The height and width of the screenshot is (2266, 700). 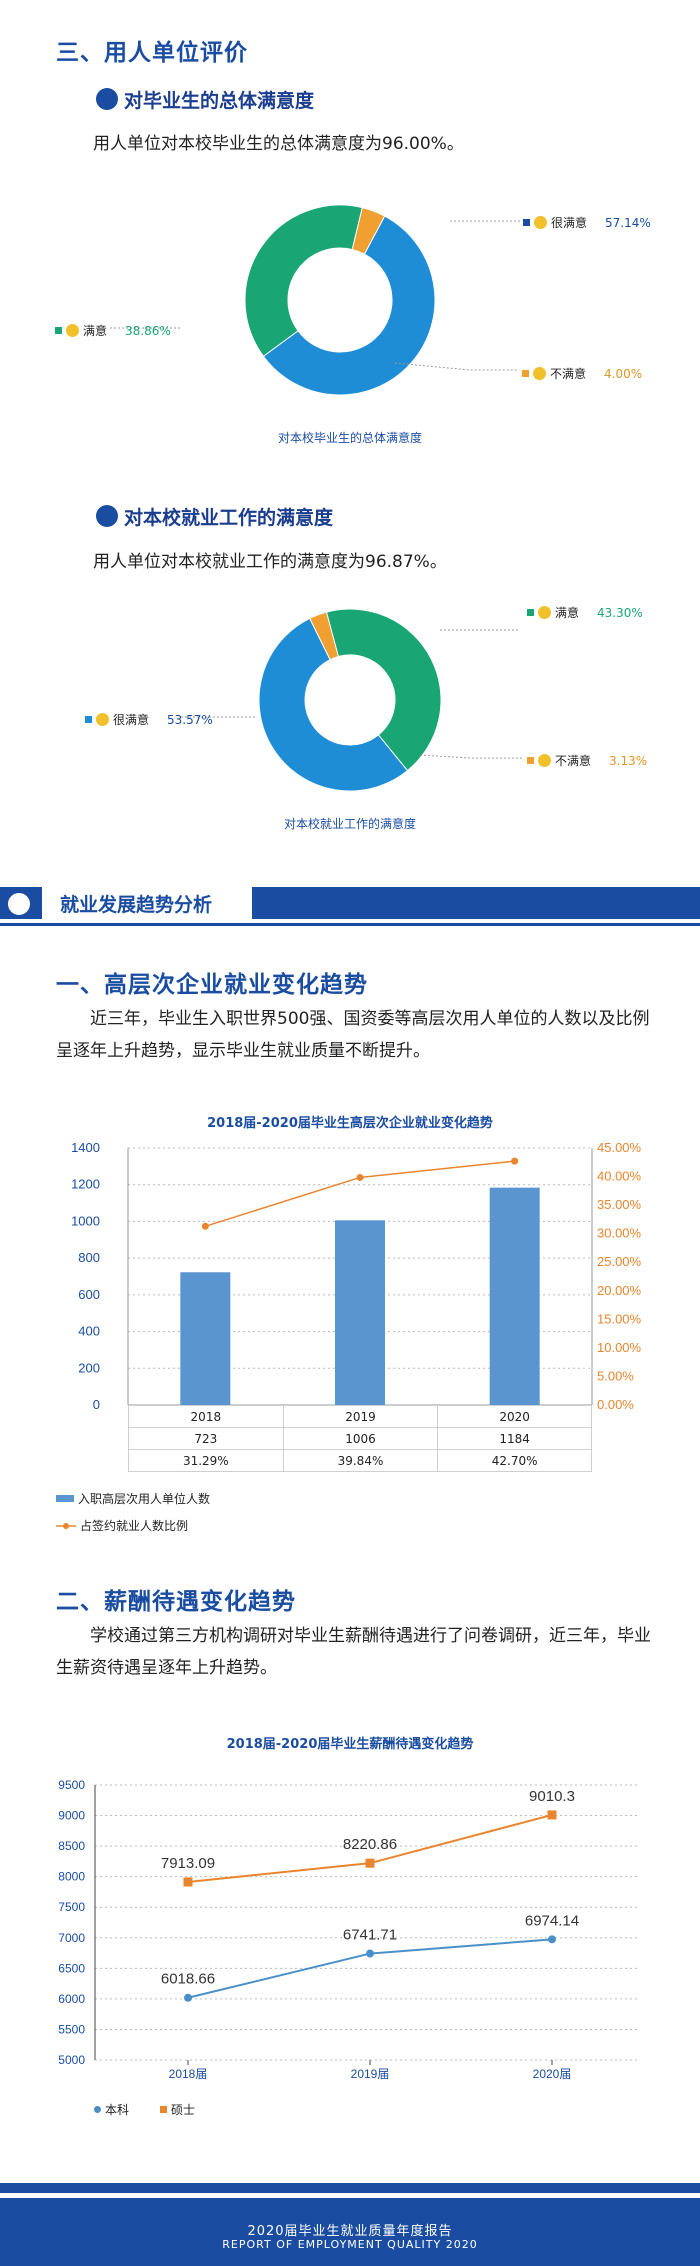 I want to click on x-tick-label: 2019届, so click(x=370, y=2074).